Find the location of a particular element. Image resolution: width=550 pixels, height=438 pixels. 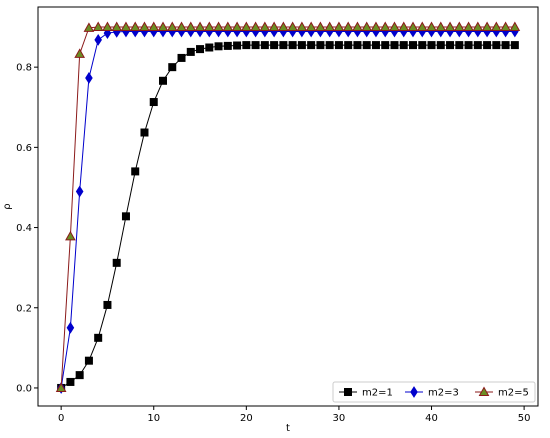

y-tick-label: 0.2 is located at coordinates (24, 308).